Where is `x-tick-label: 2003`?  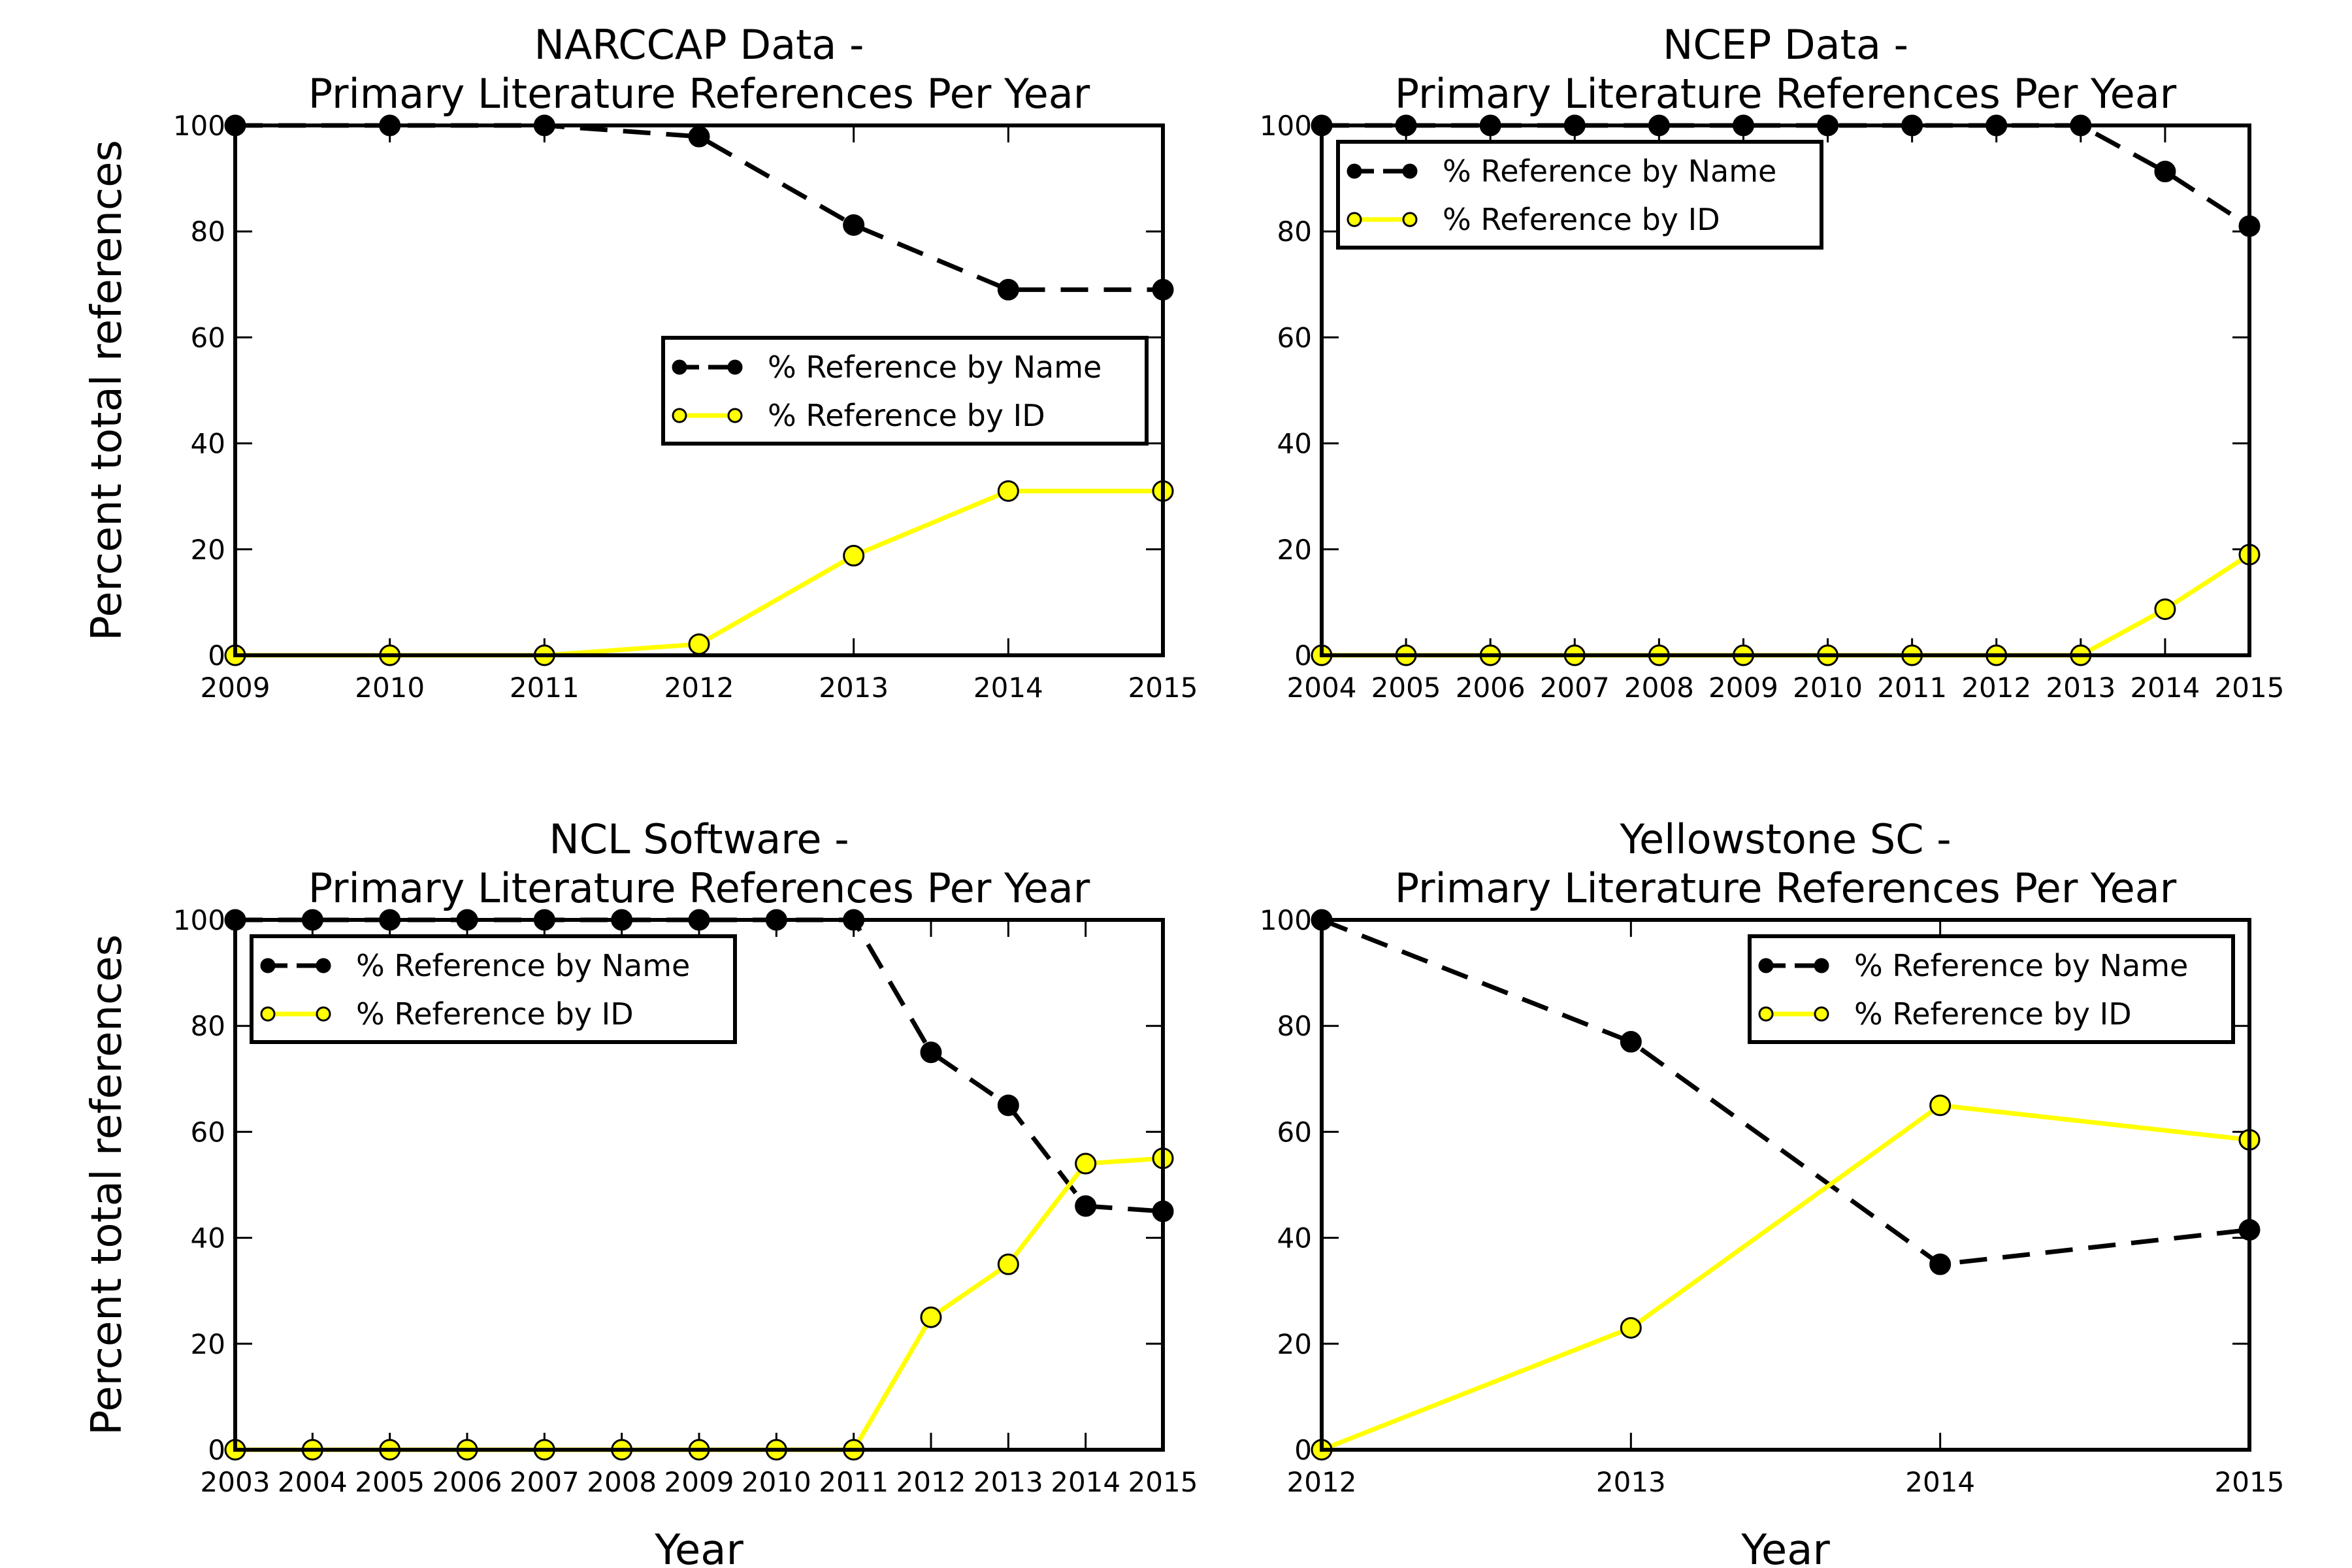 x-tick-label: 2003 is located at coordinates (235, 1482).